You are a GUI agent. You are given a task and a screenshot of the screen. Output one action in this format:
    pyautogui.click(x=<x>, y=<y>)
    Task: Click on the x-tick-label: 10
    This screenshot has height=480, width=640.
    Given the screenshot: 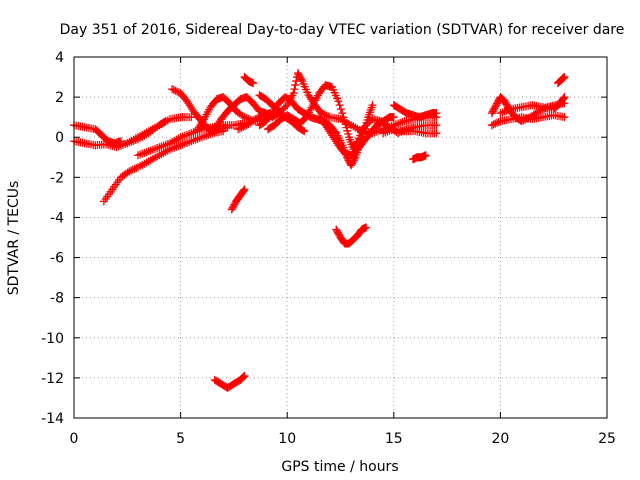 What is the action you would take?
    pyautogui.click(x=287, y=439)
    